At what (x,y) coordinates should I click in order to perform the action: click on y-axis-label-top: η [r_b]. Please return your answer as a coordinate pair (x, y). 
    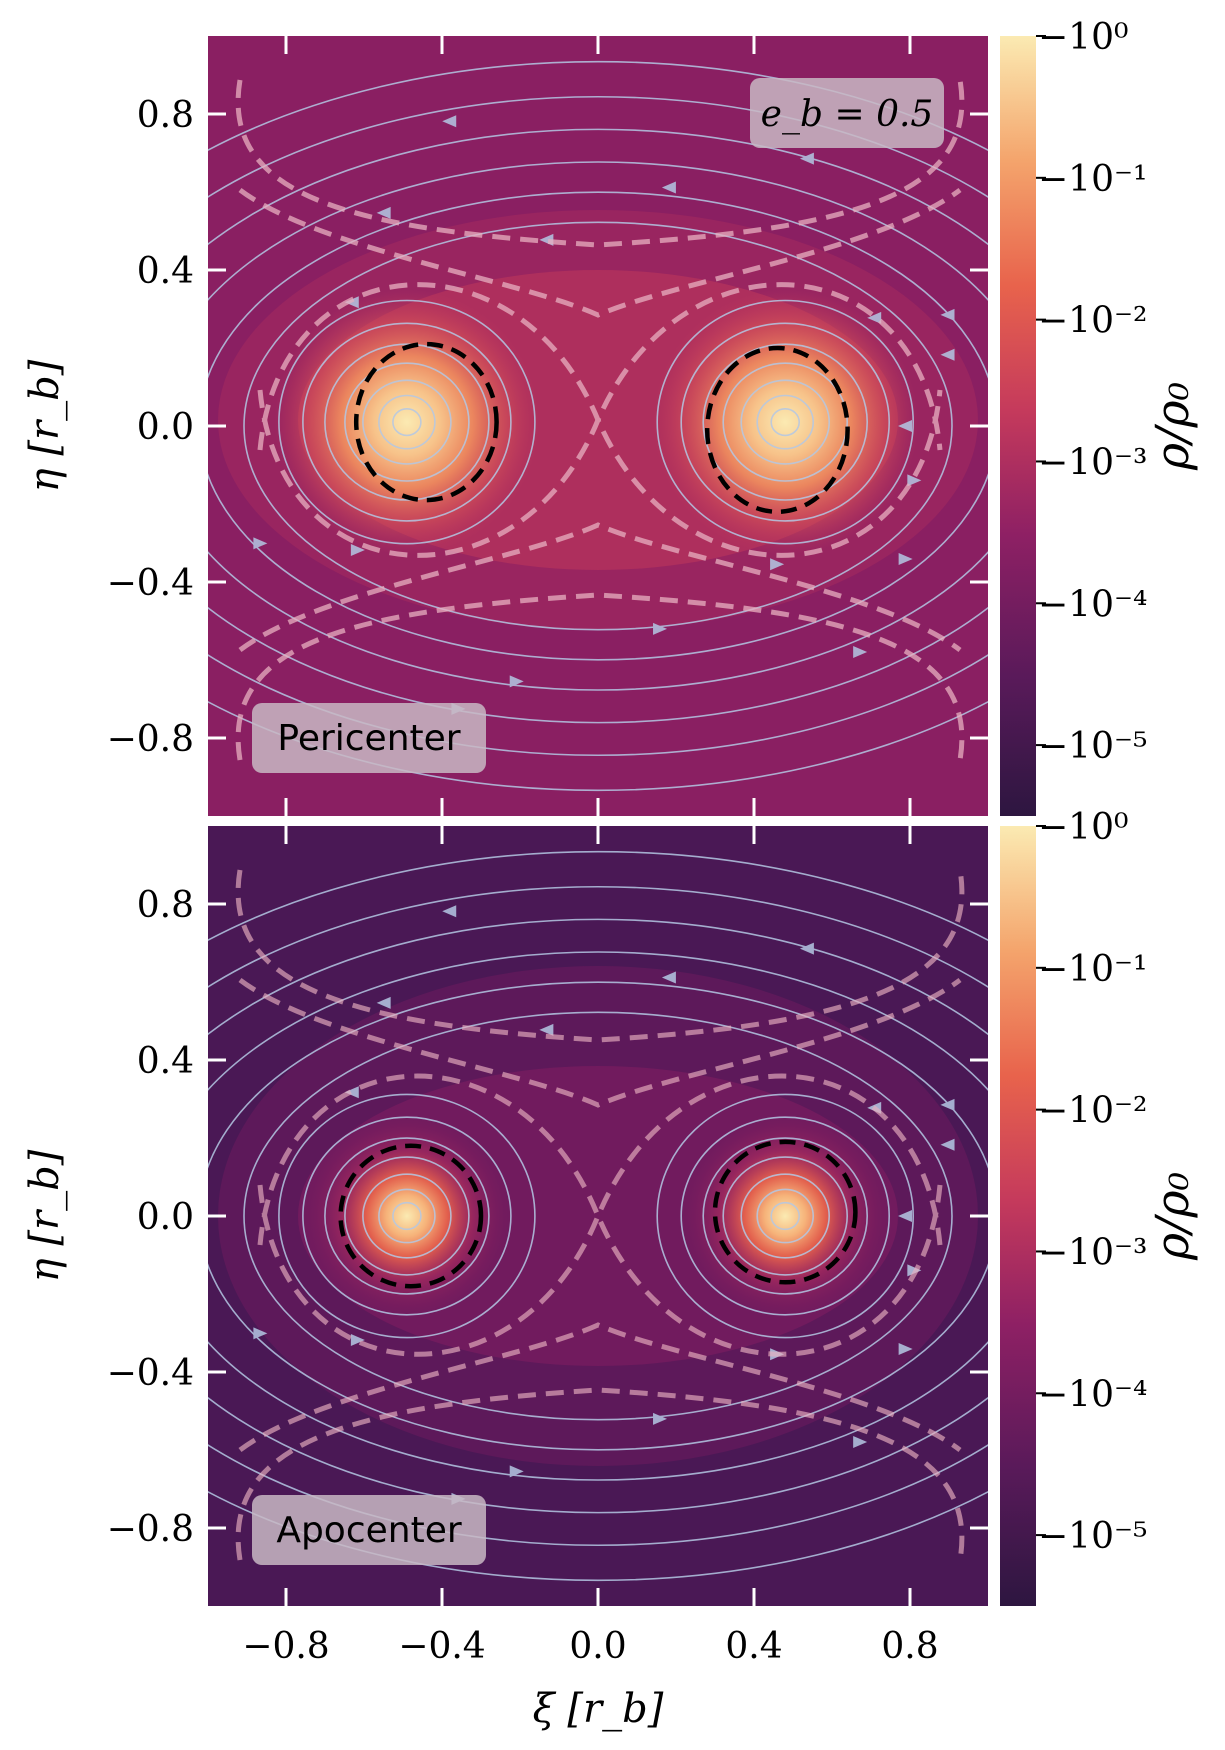
    Looking at the image, I should click on (45, 425).